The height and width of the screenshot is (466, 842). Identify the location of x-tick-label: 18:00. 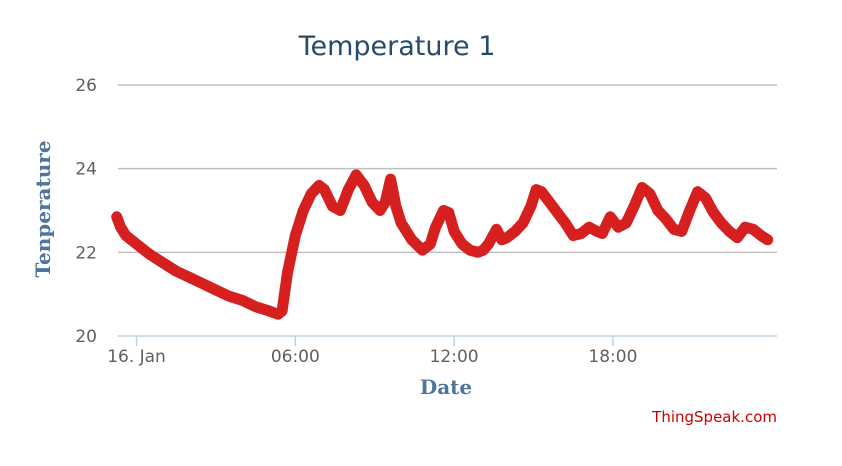
(612, 357).